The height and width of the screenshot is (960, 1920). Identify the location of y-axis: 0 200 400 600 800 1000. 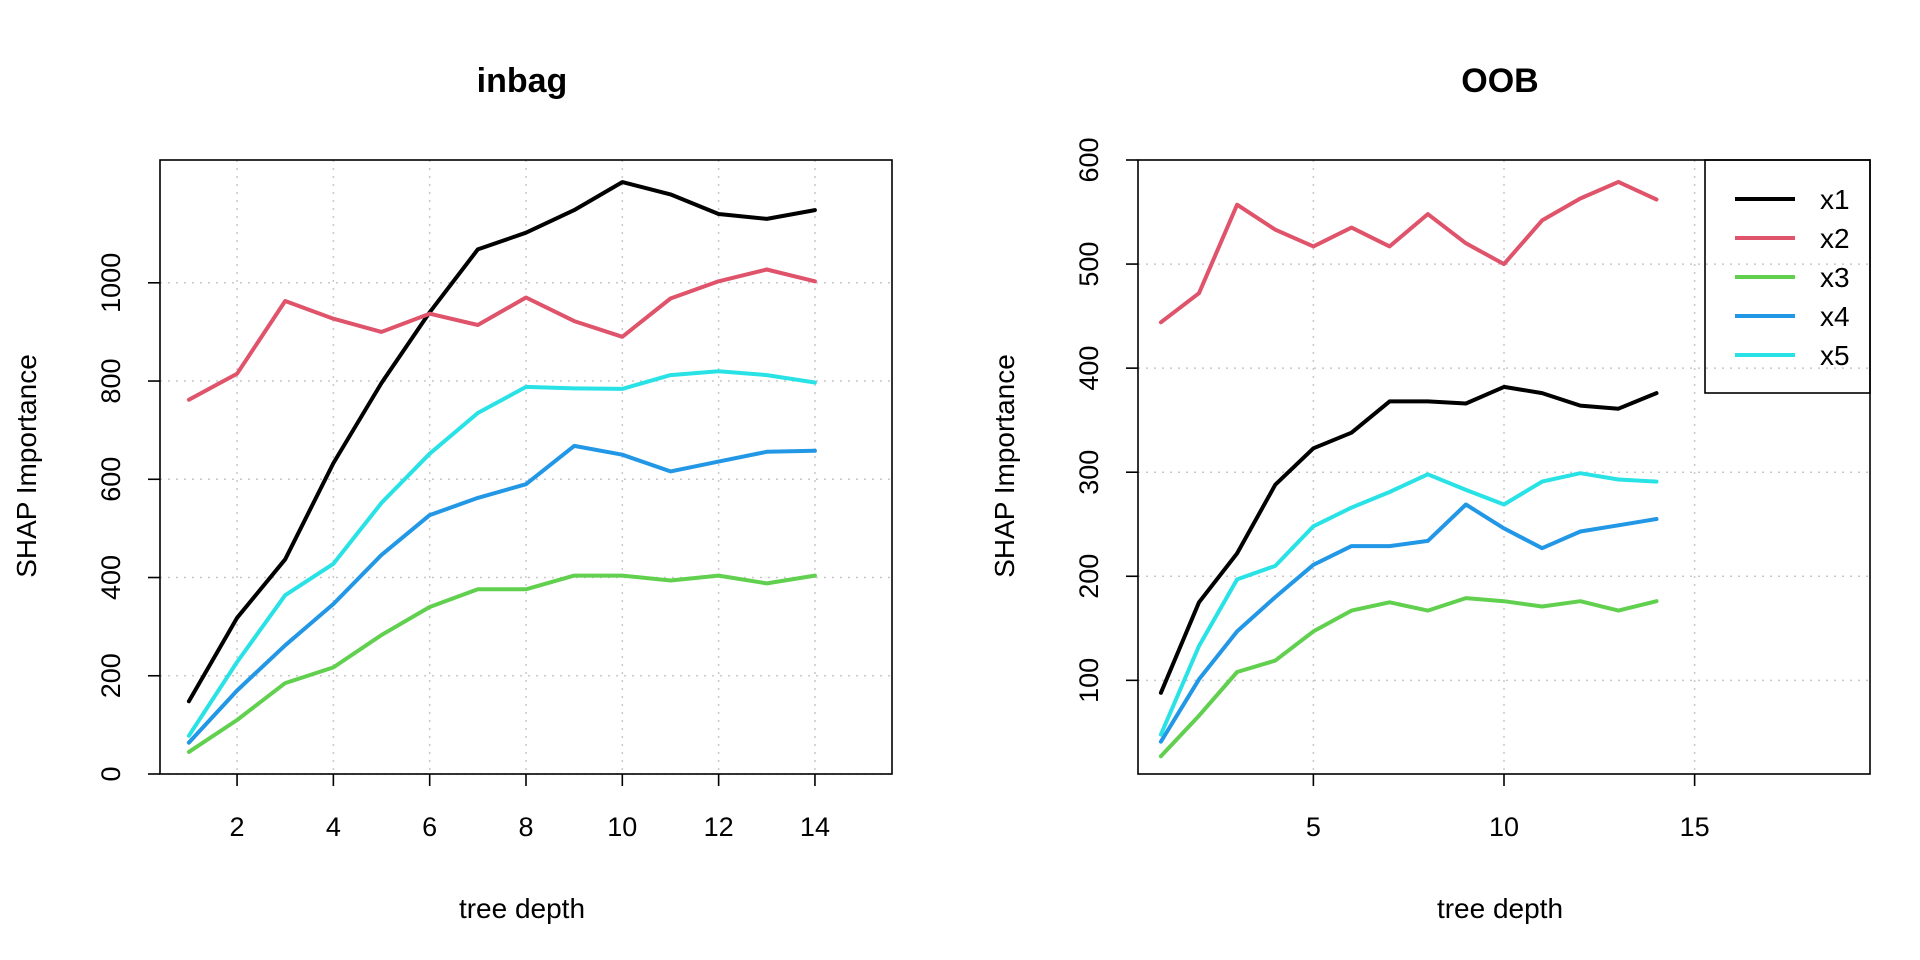
(128, 517).